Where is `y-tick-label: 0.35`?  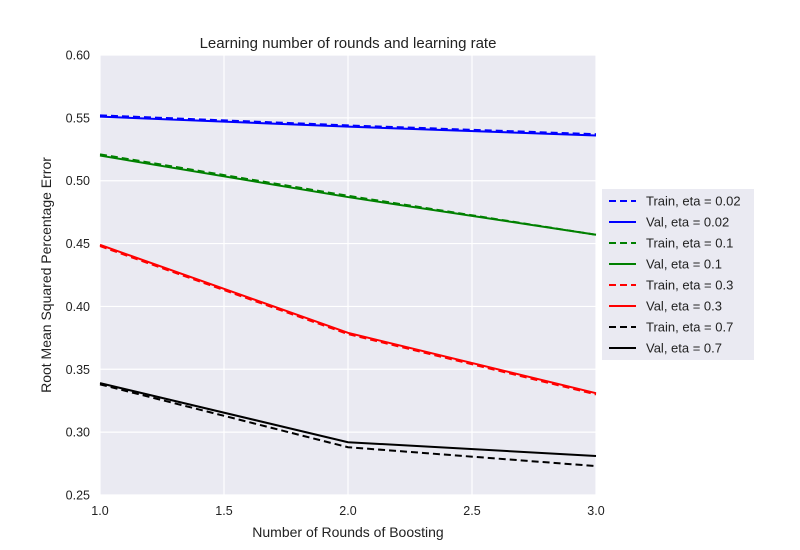 y-tick-label: 0.35 is located at coordinates (78, 370).